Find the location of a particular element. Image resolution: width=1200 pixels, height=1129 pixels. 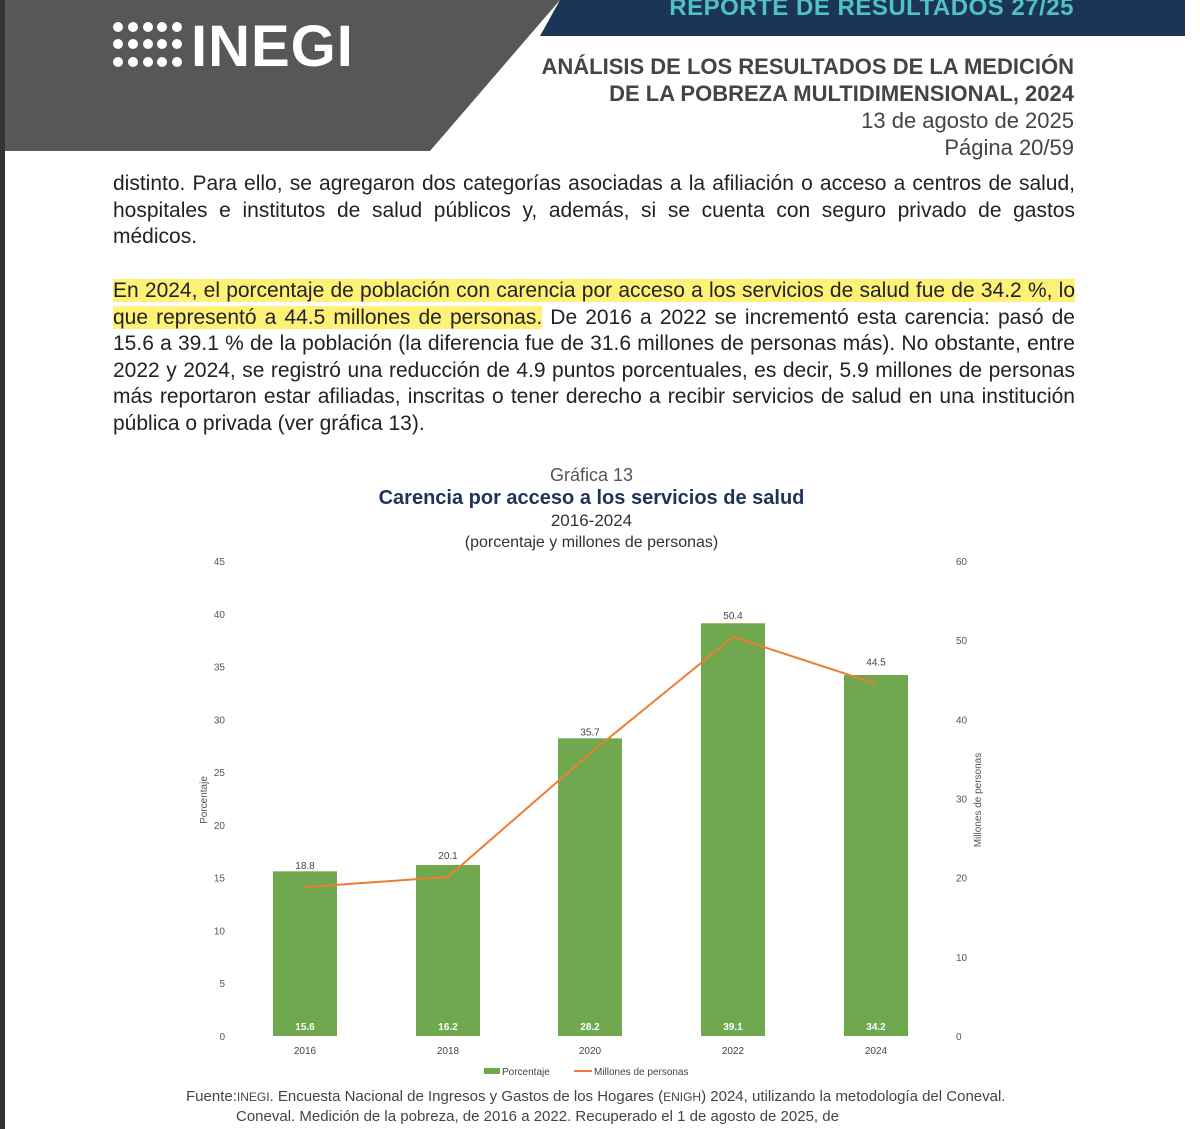

window-edge is located at coordinates (2, 564).